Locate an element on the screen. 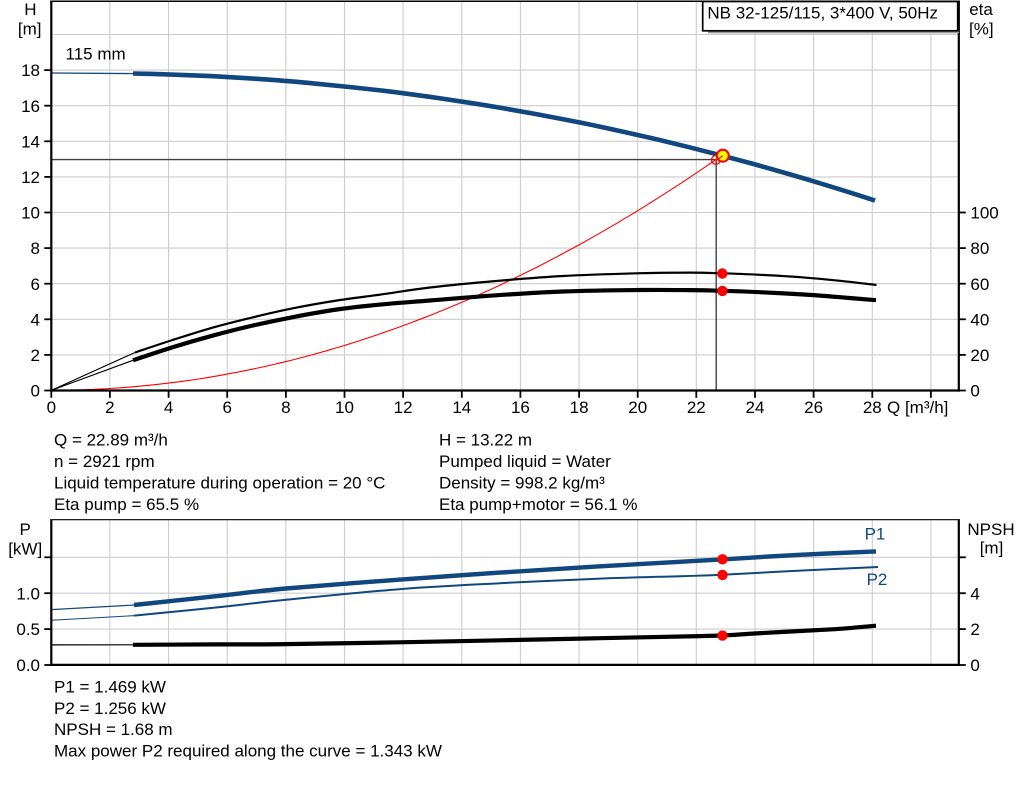  svg-text: Eta pump = 65.5 % is located at coordinates (126, 504).